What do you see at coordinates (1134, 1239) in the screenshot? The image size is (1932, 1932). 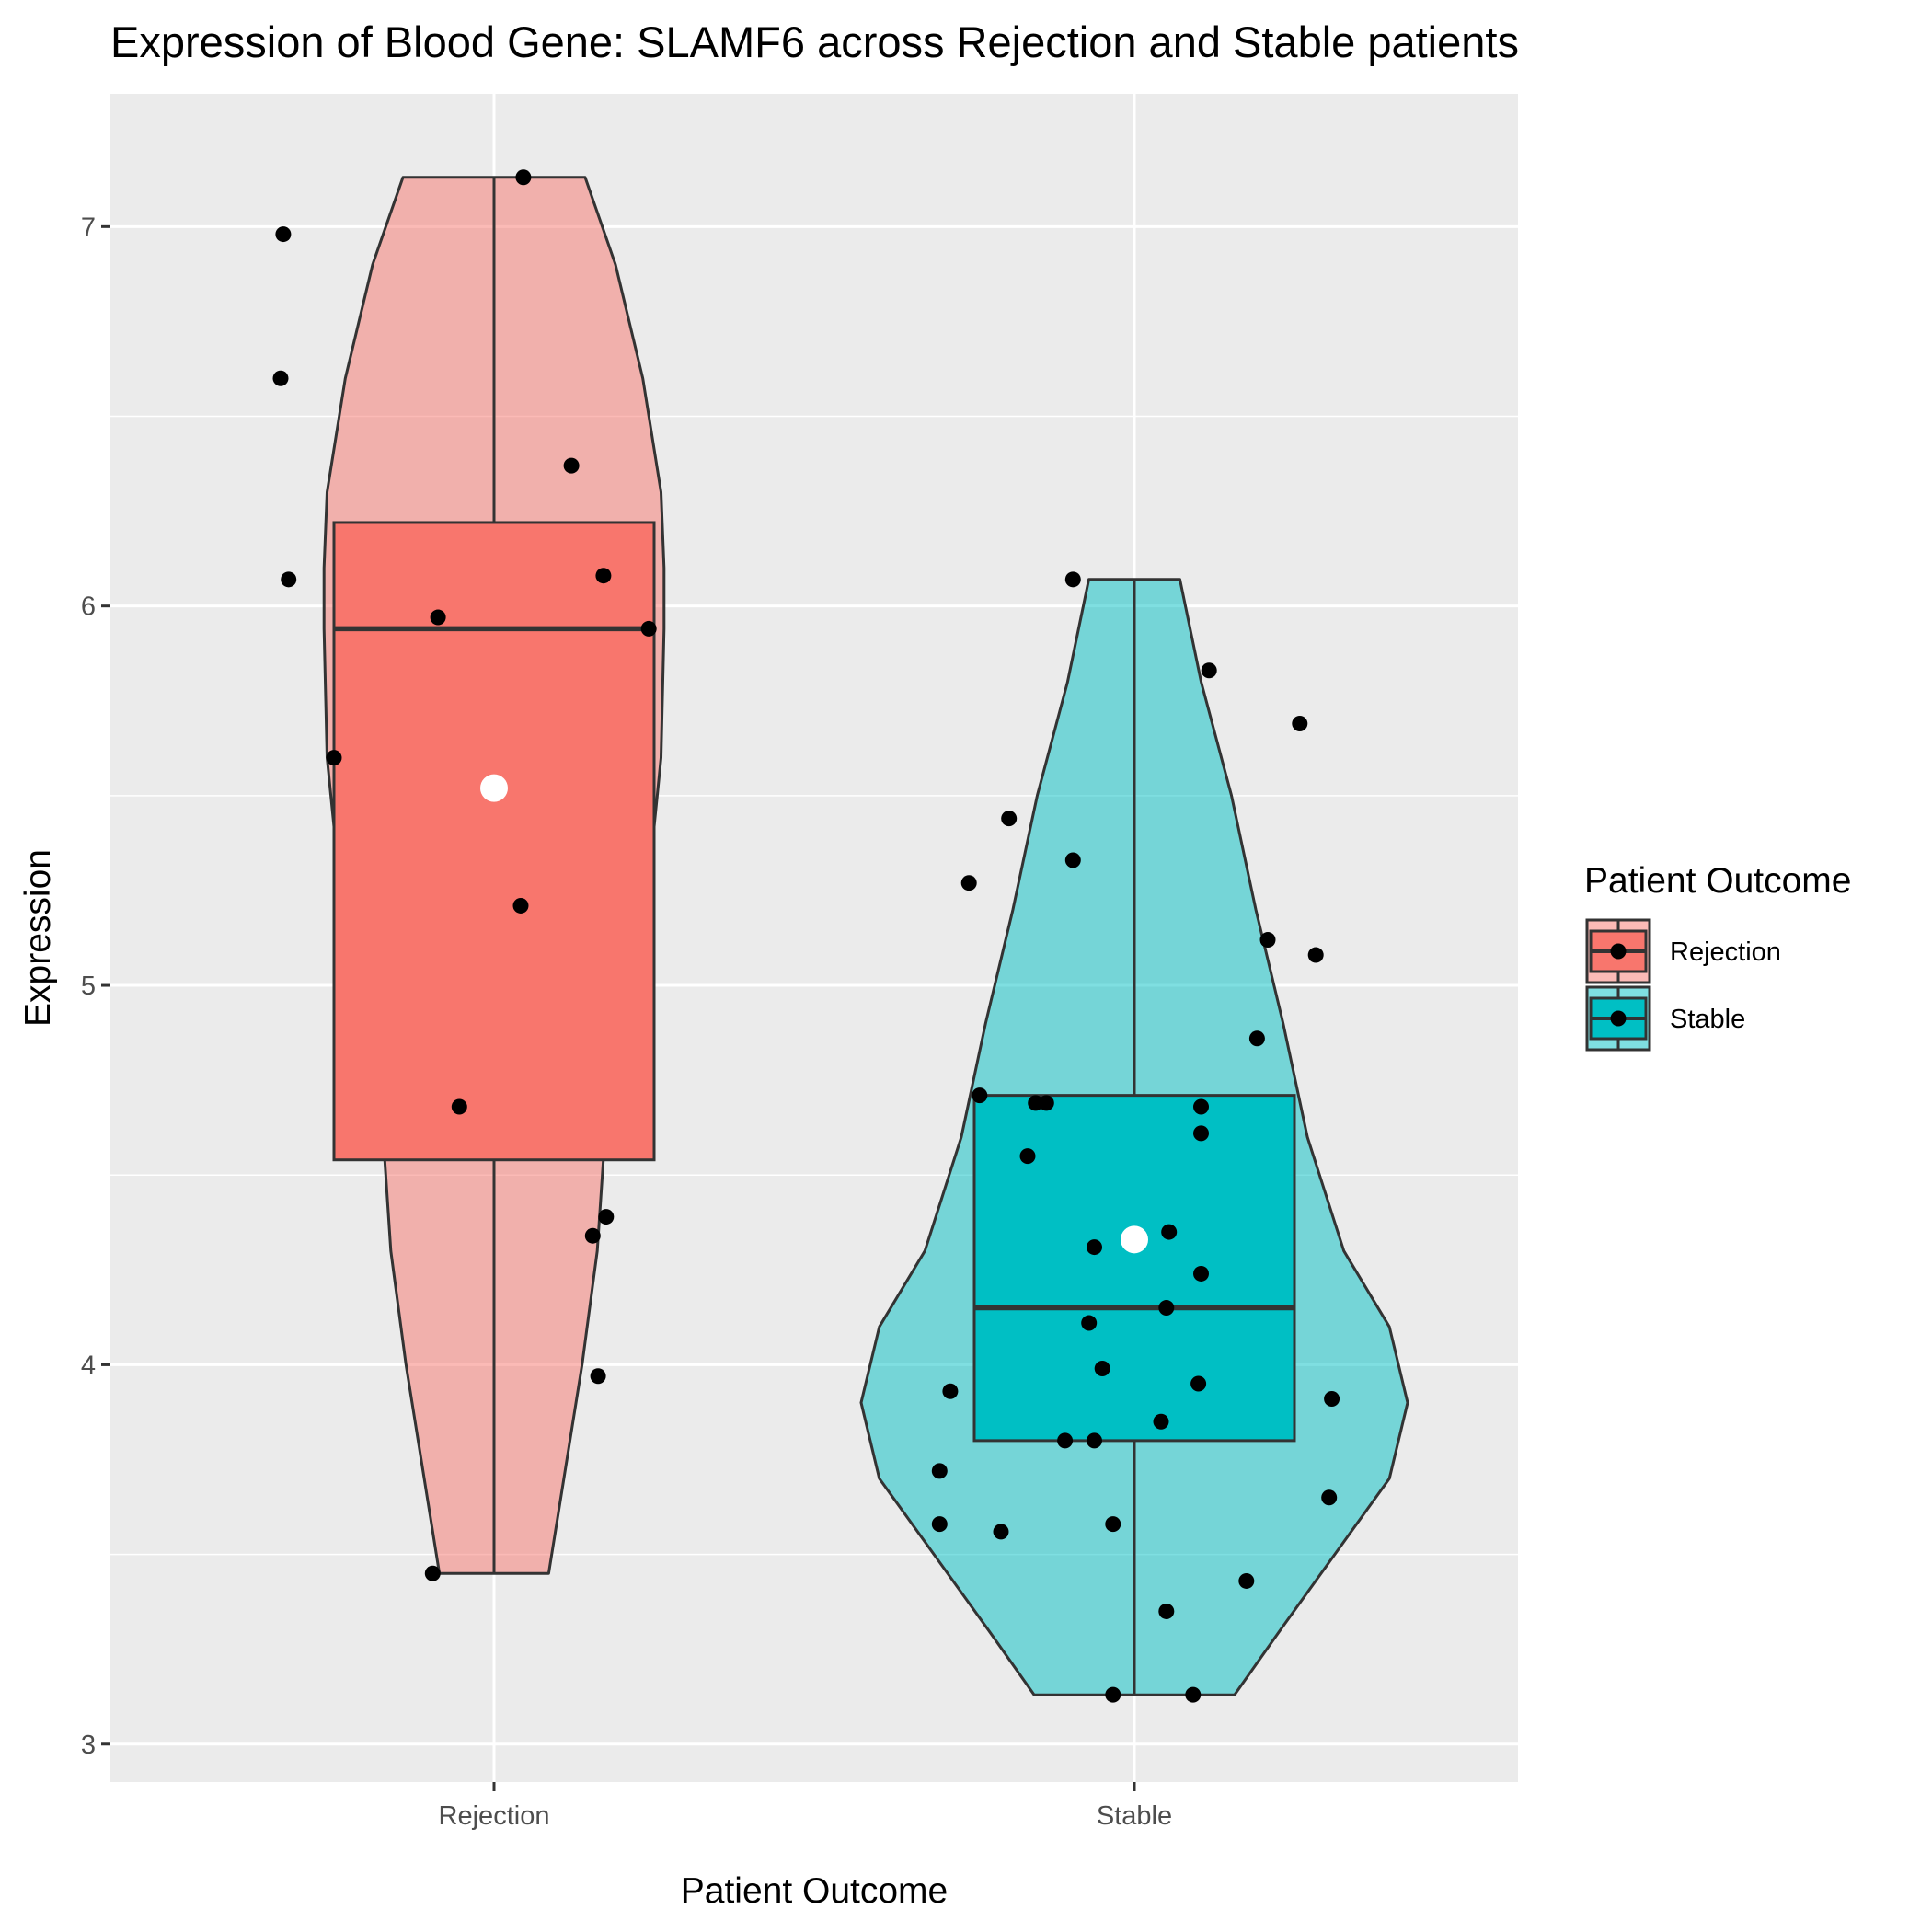 I see `mean-marker-stable` at bounding box center [1134, 1239].